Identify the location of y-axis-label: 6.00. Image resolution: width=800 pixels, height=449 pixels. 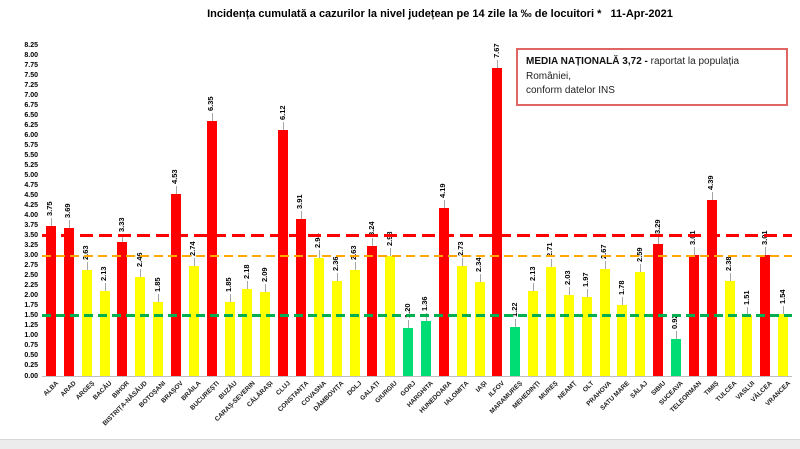
(31, 135).